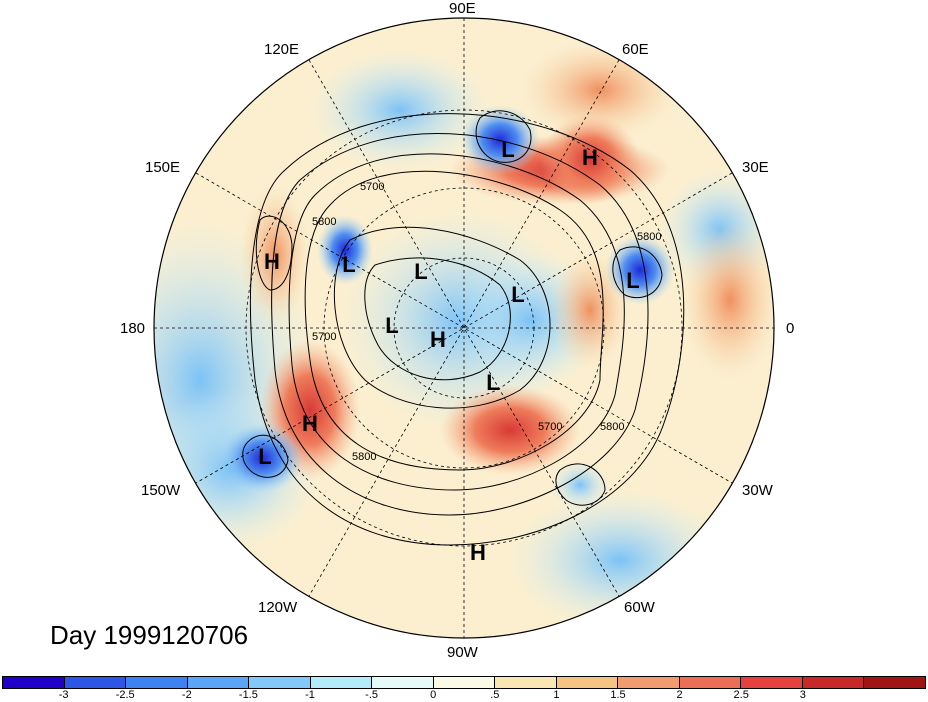  What do you see at coordinates (679, 695) in the screenshot?
I see `colorbar-tick-label: 2` at bounding box center [679, 695].